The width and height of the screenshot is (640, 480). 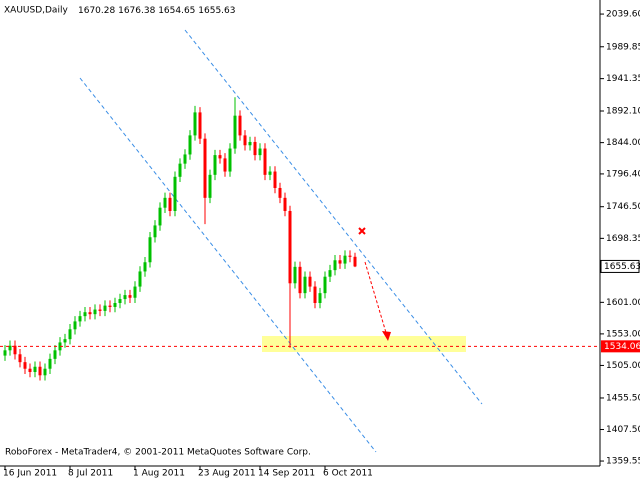 What do you see at coordinates (176, 11) in the screenshot?
I see `ohlc-low: 1654.65` at bounding box center [176, 11].